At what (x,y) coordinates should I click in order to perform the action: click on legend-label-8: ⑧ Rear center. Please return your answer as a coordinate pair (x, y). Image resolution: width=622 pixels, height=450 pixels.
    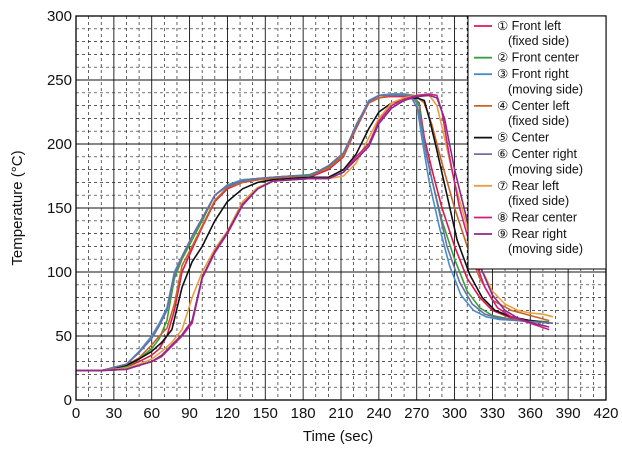
    Looking at the image, I should click on (537, 218).